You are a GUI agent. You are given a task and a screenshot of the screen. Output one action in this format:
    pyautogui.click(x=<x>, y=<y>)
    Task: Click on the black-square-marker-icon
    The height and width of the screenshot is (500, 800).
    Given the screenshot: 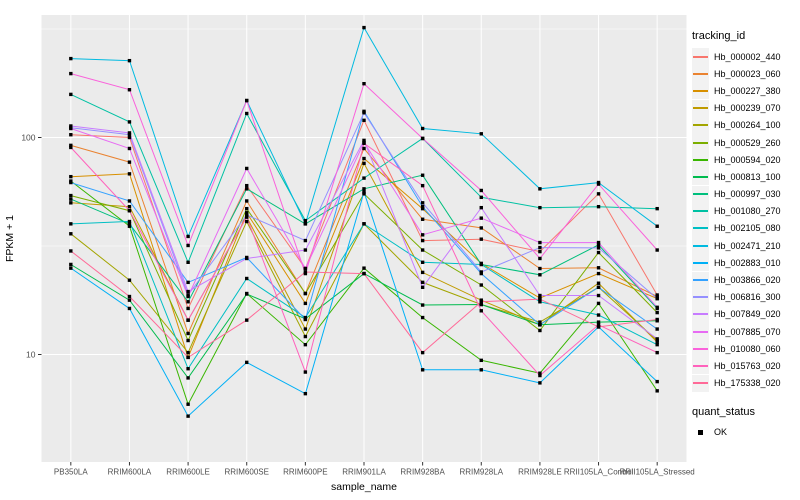 What is the action you would take?
    pyautogui.click(x=700, y=432)
    